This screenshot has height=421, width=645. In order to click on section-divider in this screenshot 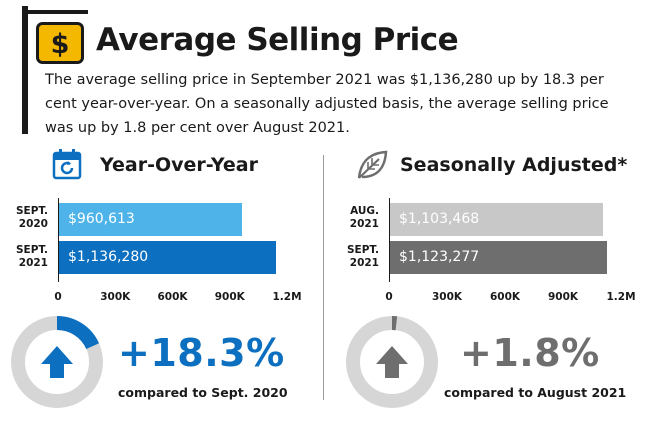, I will do `click(323, 277)`.